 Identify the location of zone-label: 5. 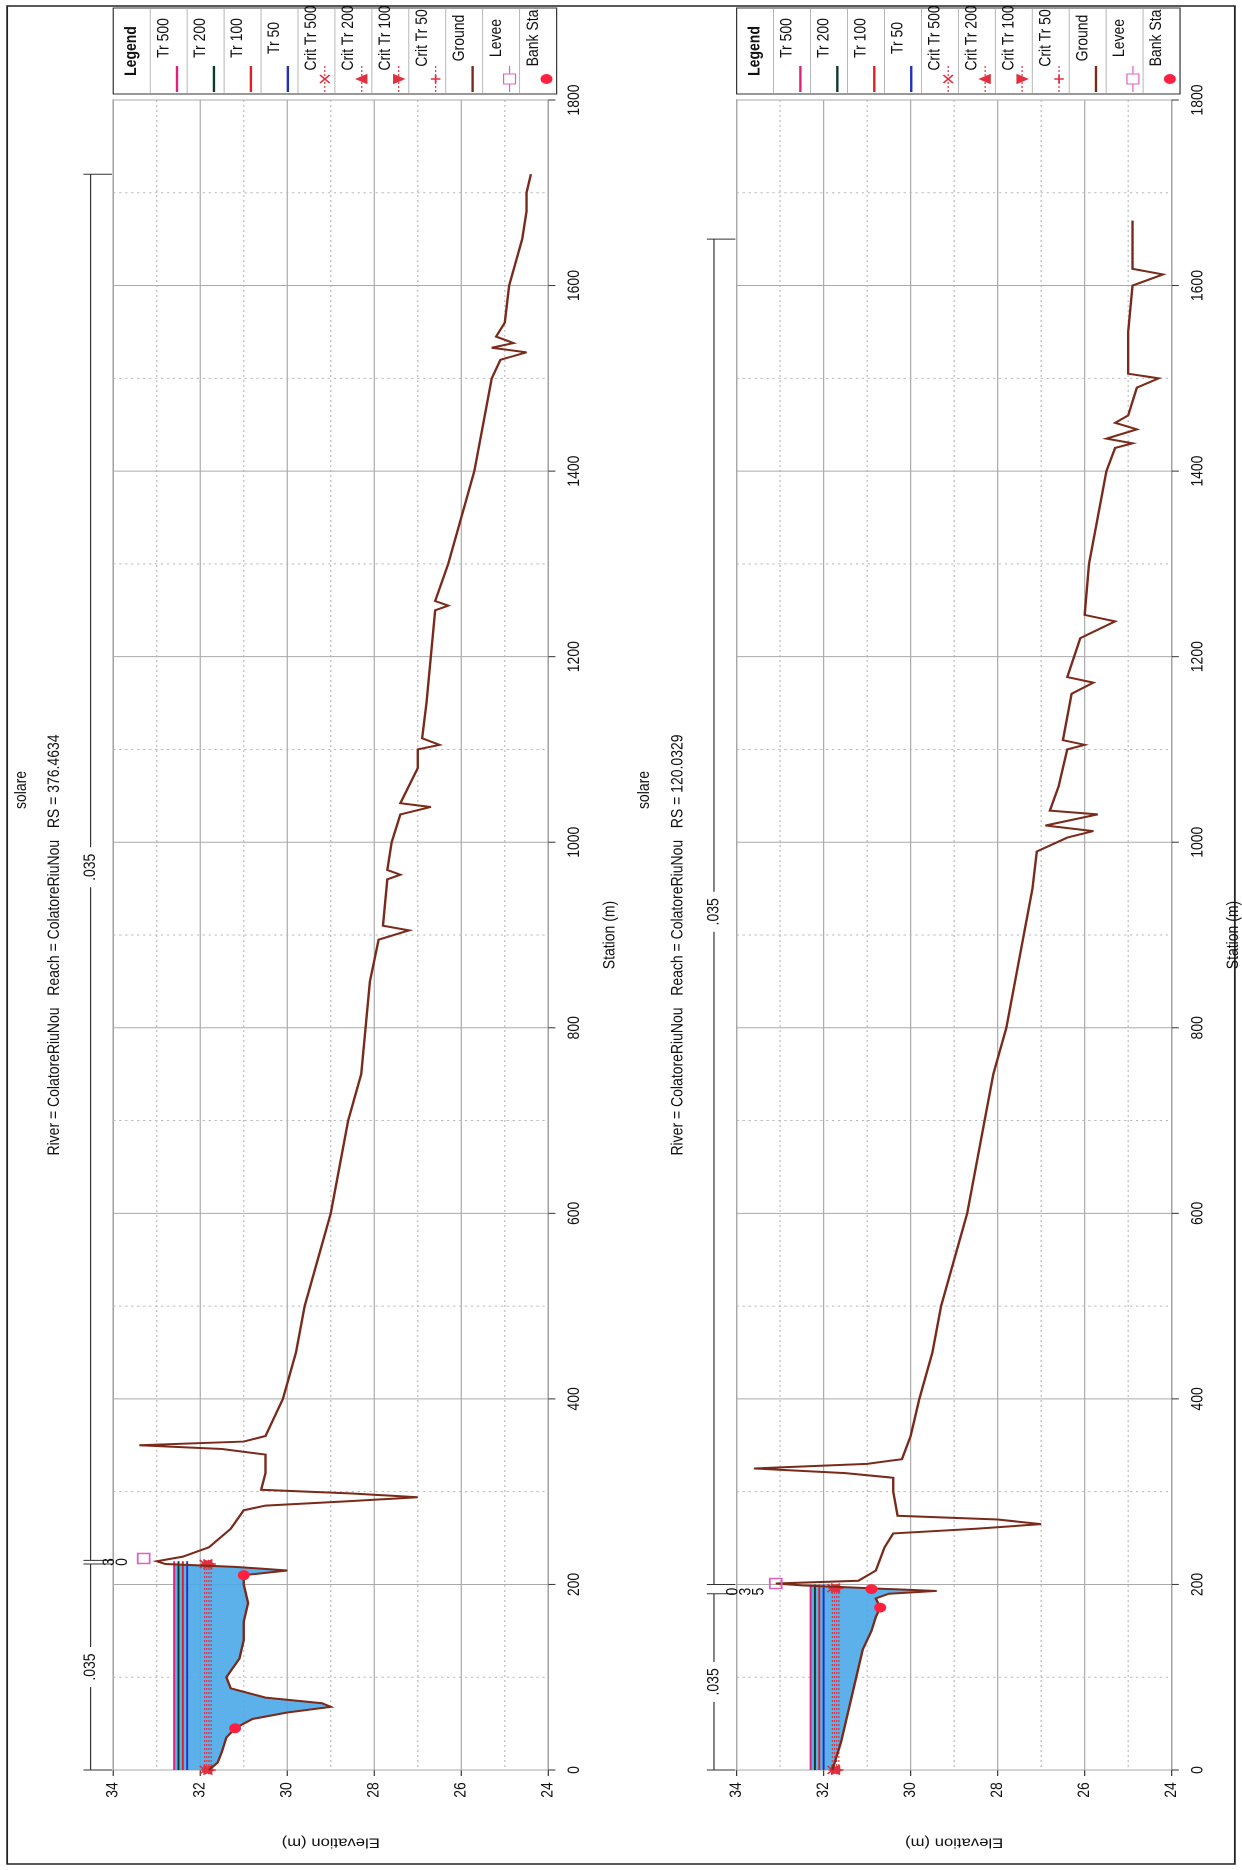
(759, 1592).